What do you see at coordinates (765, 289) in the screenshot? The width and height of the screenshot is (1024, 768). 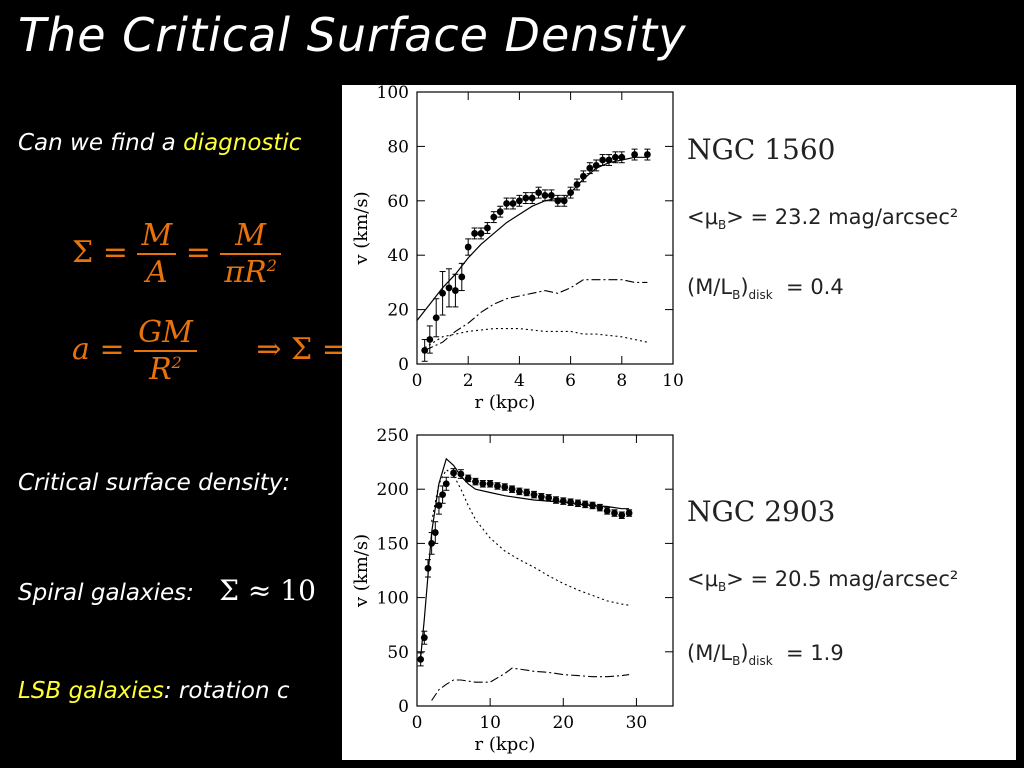 I see `galaxy1-mass-to-light: (M/LB)disk = 0.4` at bounding box center [765, 289].